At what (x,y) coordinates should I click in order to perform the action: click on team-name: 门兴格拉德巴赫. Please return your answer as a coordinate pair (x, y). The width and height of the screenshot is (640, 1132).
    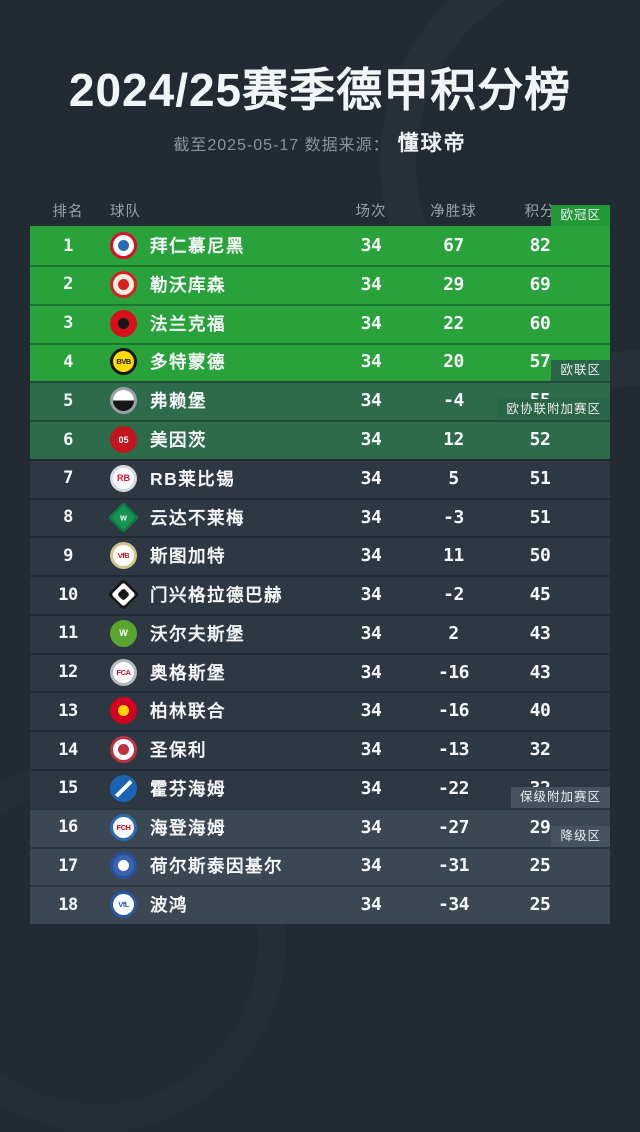
    Looking at the image, I should click on (216, 595).